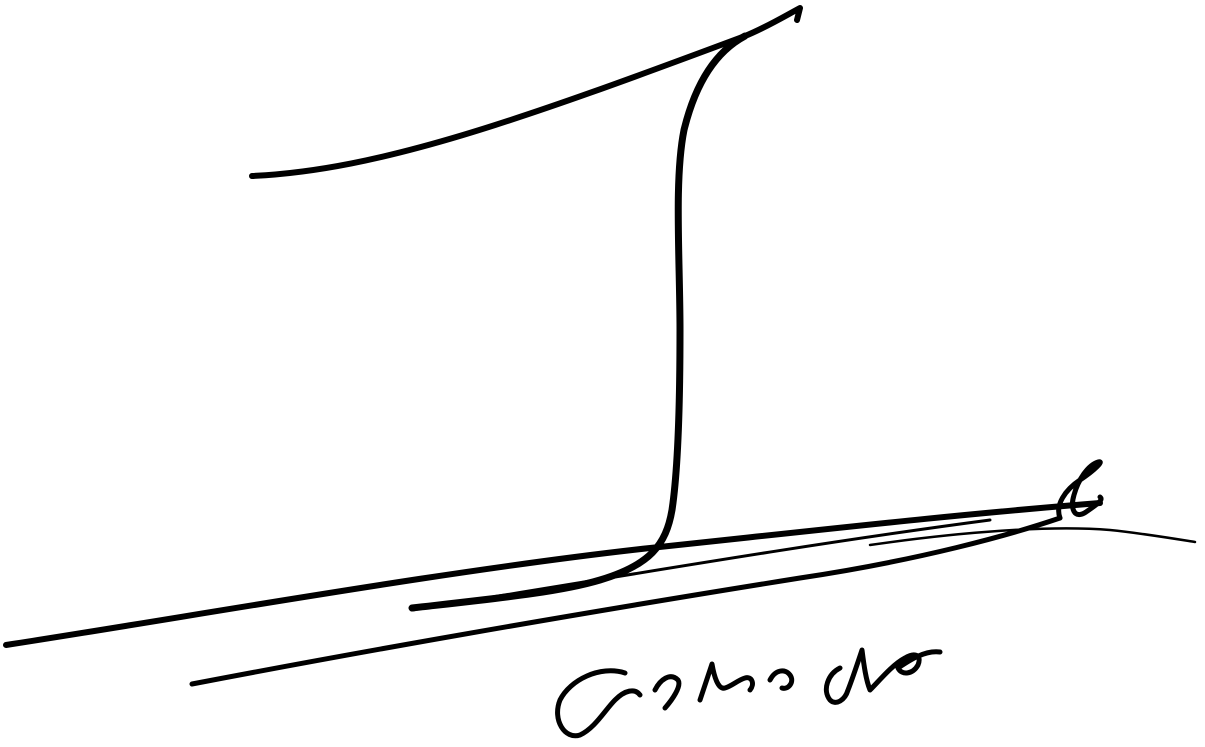 The width and height of the screenshot is (1205, 747). I want to click on signature-initials, so click(749, 693).